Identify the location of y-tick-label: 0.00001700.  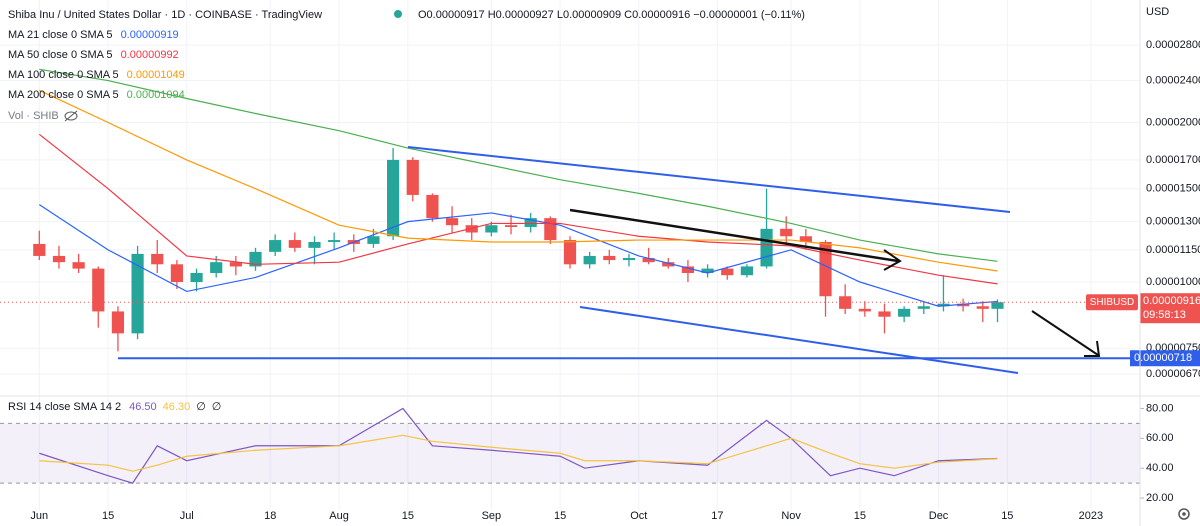
(1173, 160).